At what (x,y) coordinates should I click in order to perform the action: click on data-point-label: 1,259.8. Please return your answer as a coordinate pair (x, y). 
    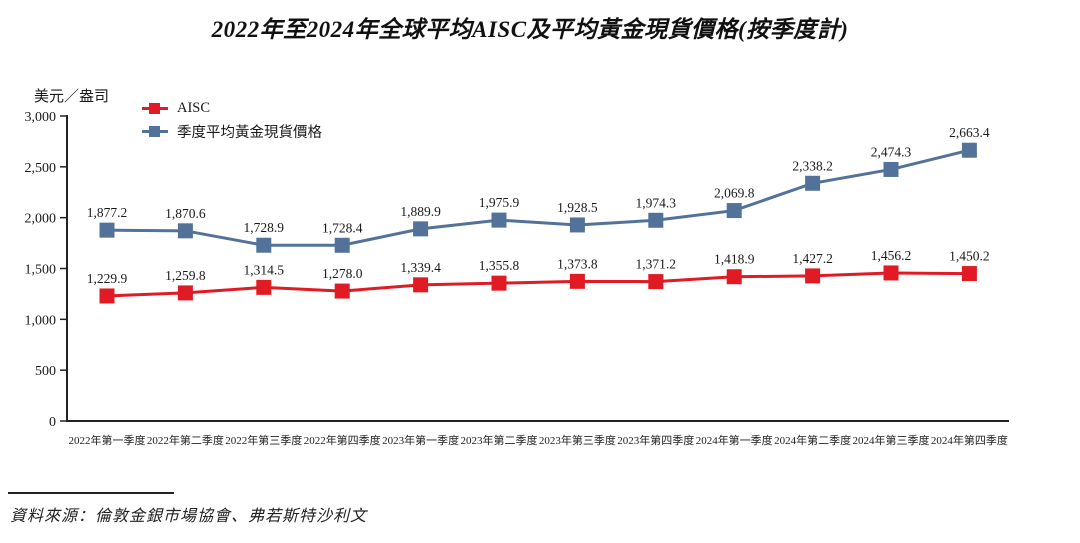
    Looking at the image, I should click on (185, 275).